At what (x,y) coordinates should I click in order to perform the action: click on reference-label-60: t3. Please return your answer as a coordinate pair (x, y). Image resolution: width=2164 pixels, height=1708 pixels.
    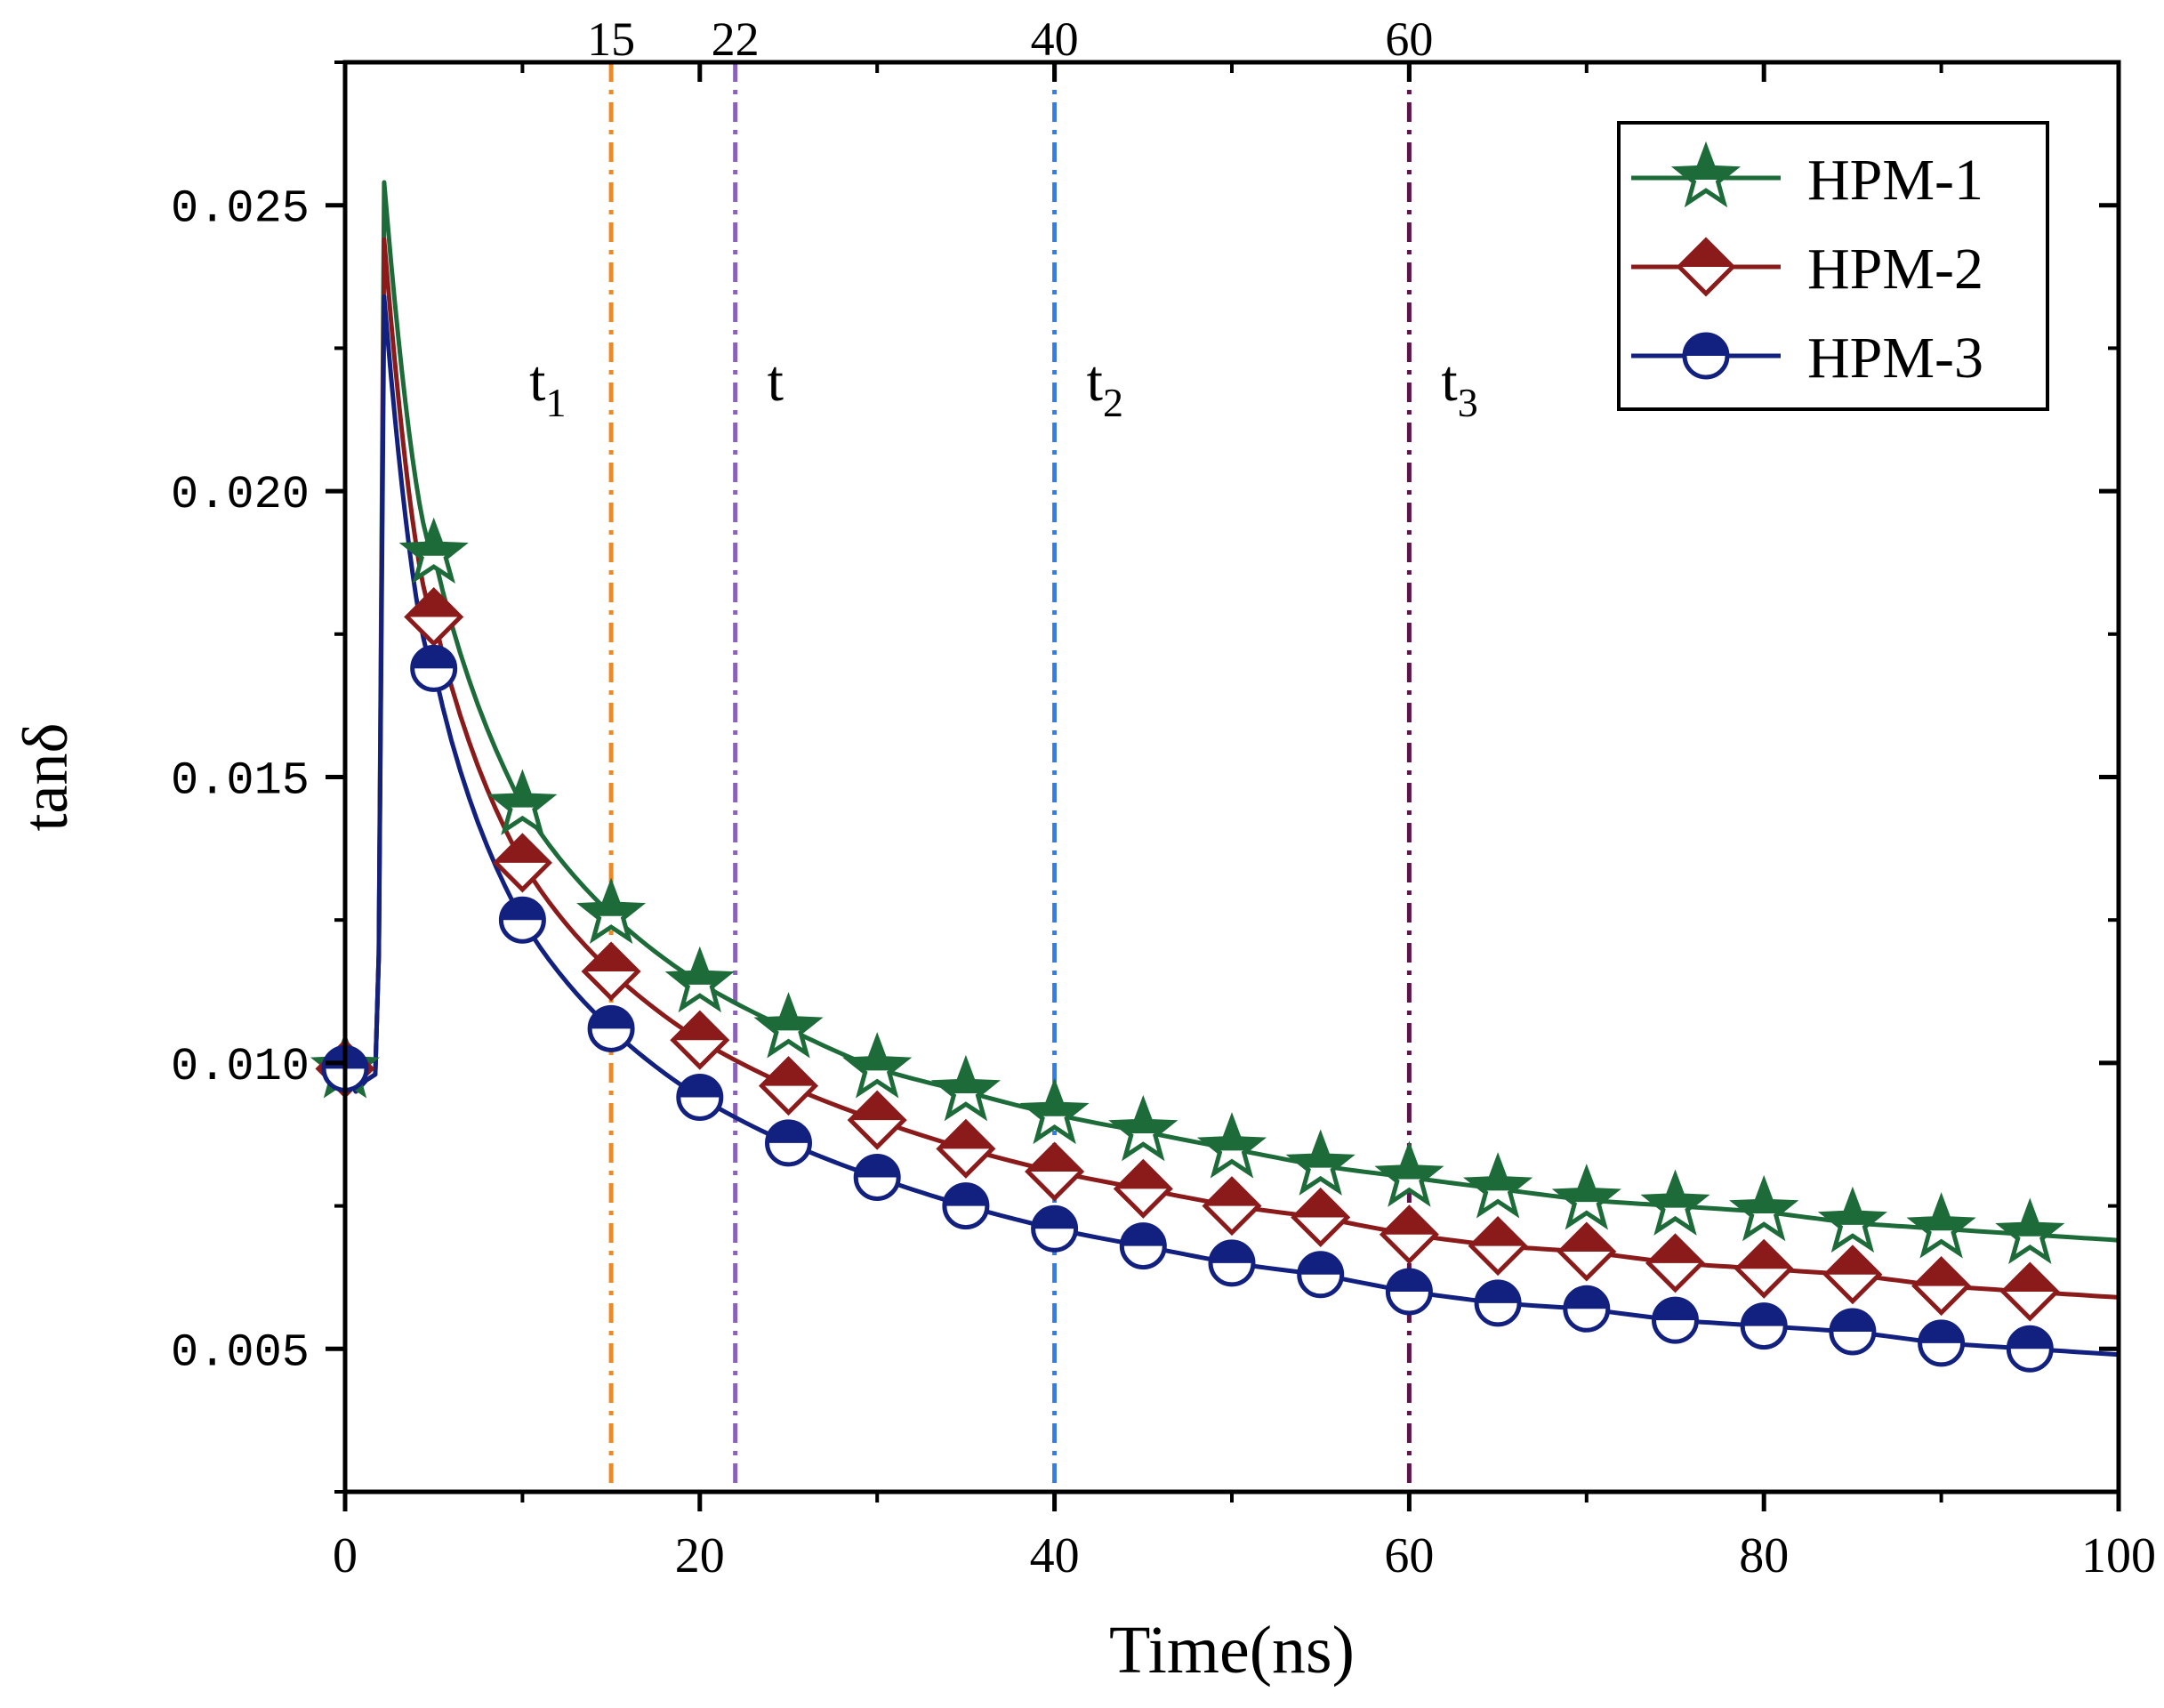
    Looking at the image, I should click on (1459, 387).